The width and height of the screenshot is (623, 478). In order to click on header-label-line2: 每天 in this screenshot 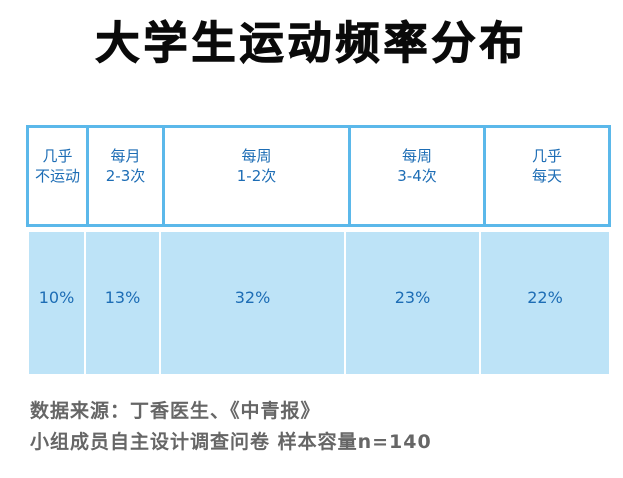, I will do `click(546, 176)`.